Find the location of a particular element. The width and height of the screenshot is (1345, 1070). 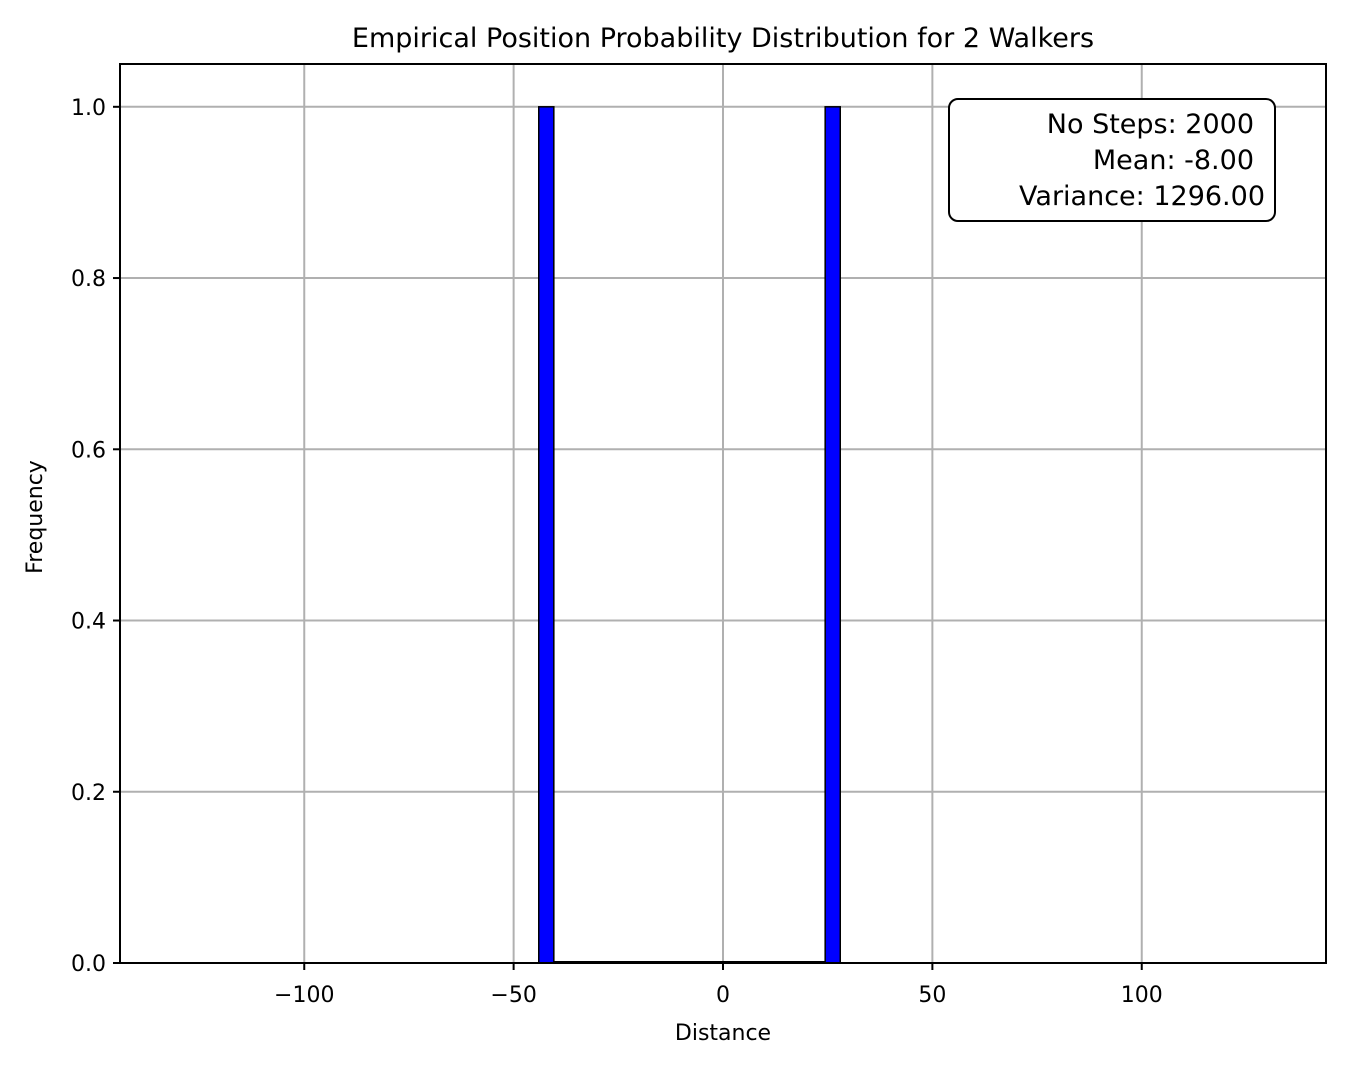

y-tick-label: 0.8 is located at coordinates (88, 279).